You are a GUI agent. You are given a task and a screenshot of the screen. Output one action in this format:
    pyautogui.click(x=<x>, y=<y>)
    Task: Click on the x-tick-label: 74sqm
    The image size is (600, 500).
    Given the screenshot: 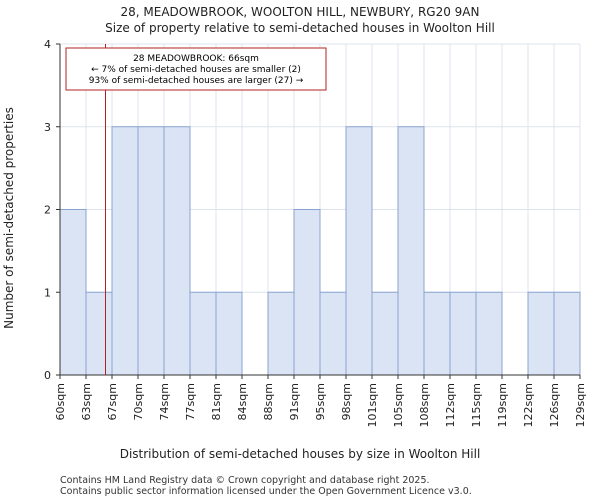 What is the action you would take?
    pyautogui.click(x=164, y=401)
    